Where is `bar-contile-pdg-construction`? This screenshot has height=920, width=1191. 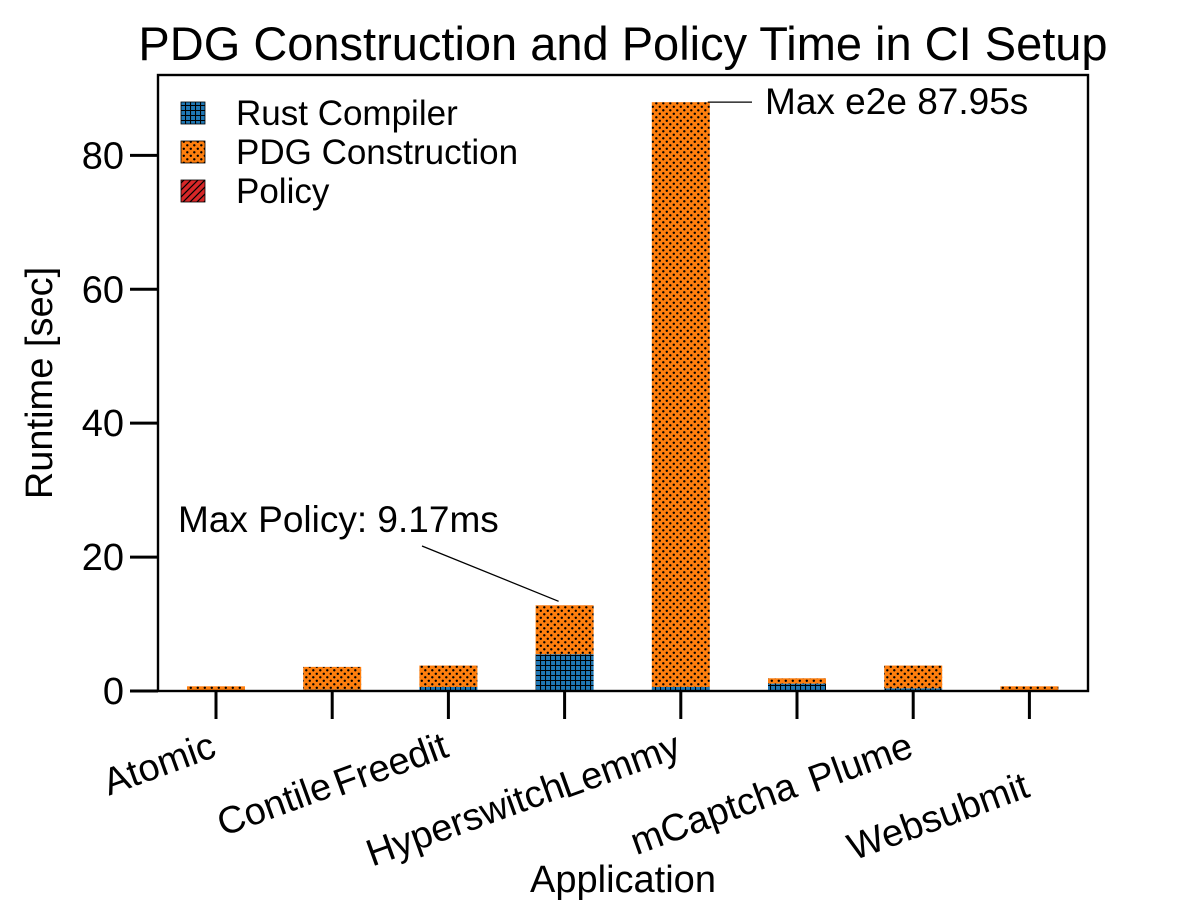
bar-contile-pdg-construction is located at coordinates (332, 678).